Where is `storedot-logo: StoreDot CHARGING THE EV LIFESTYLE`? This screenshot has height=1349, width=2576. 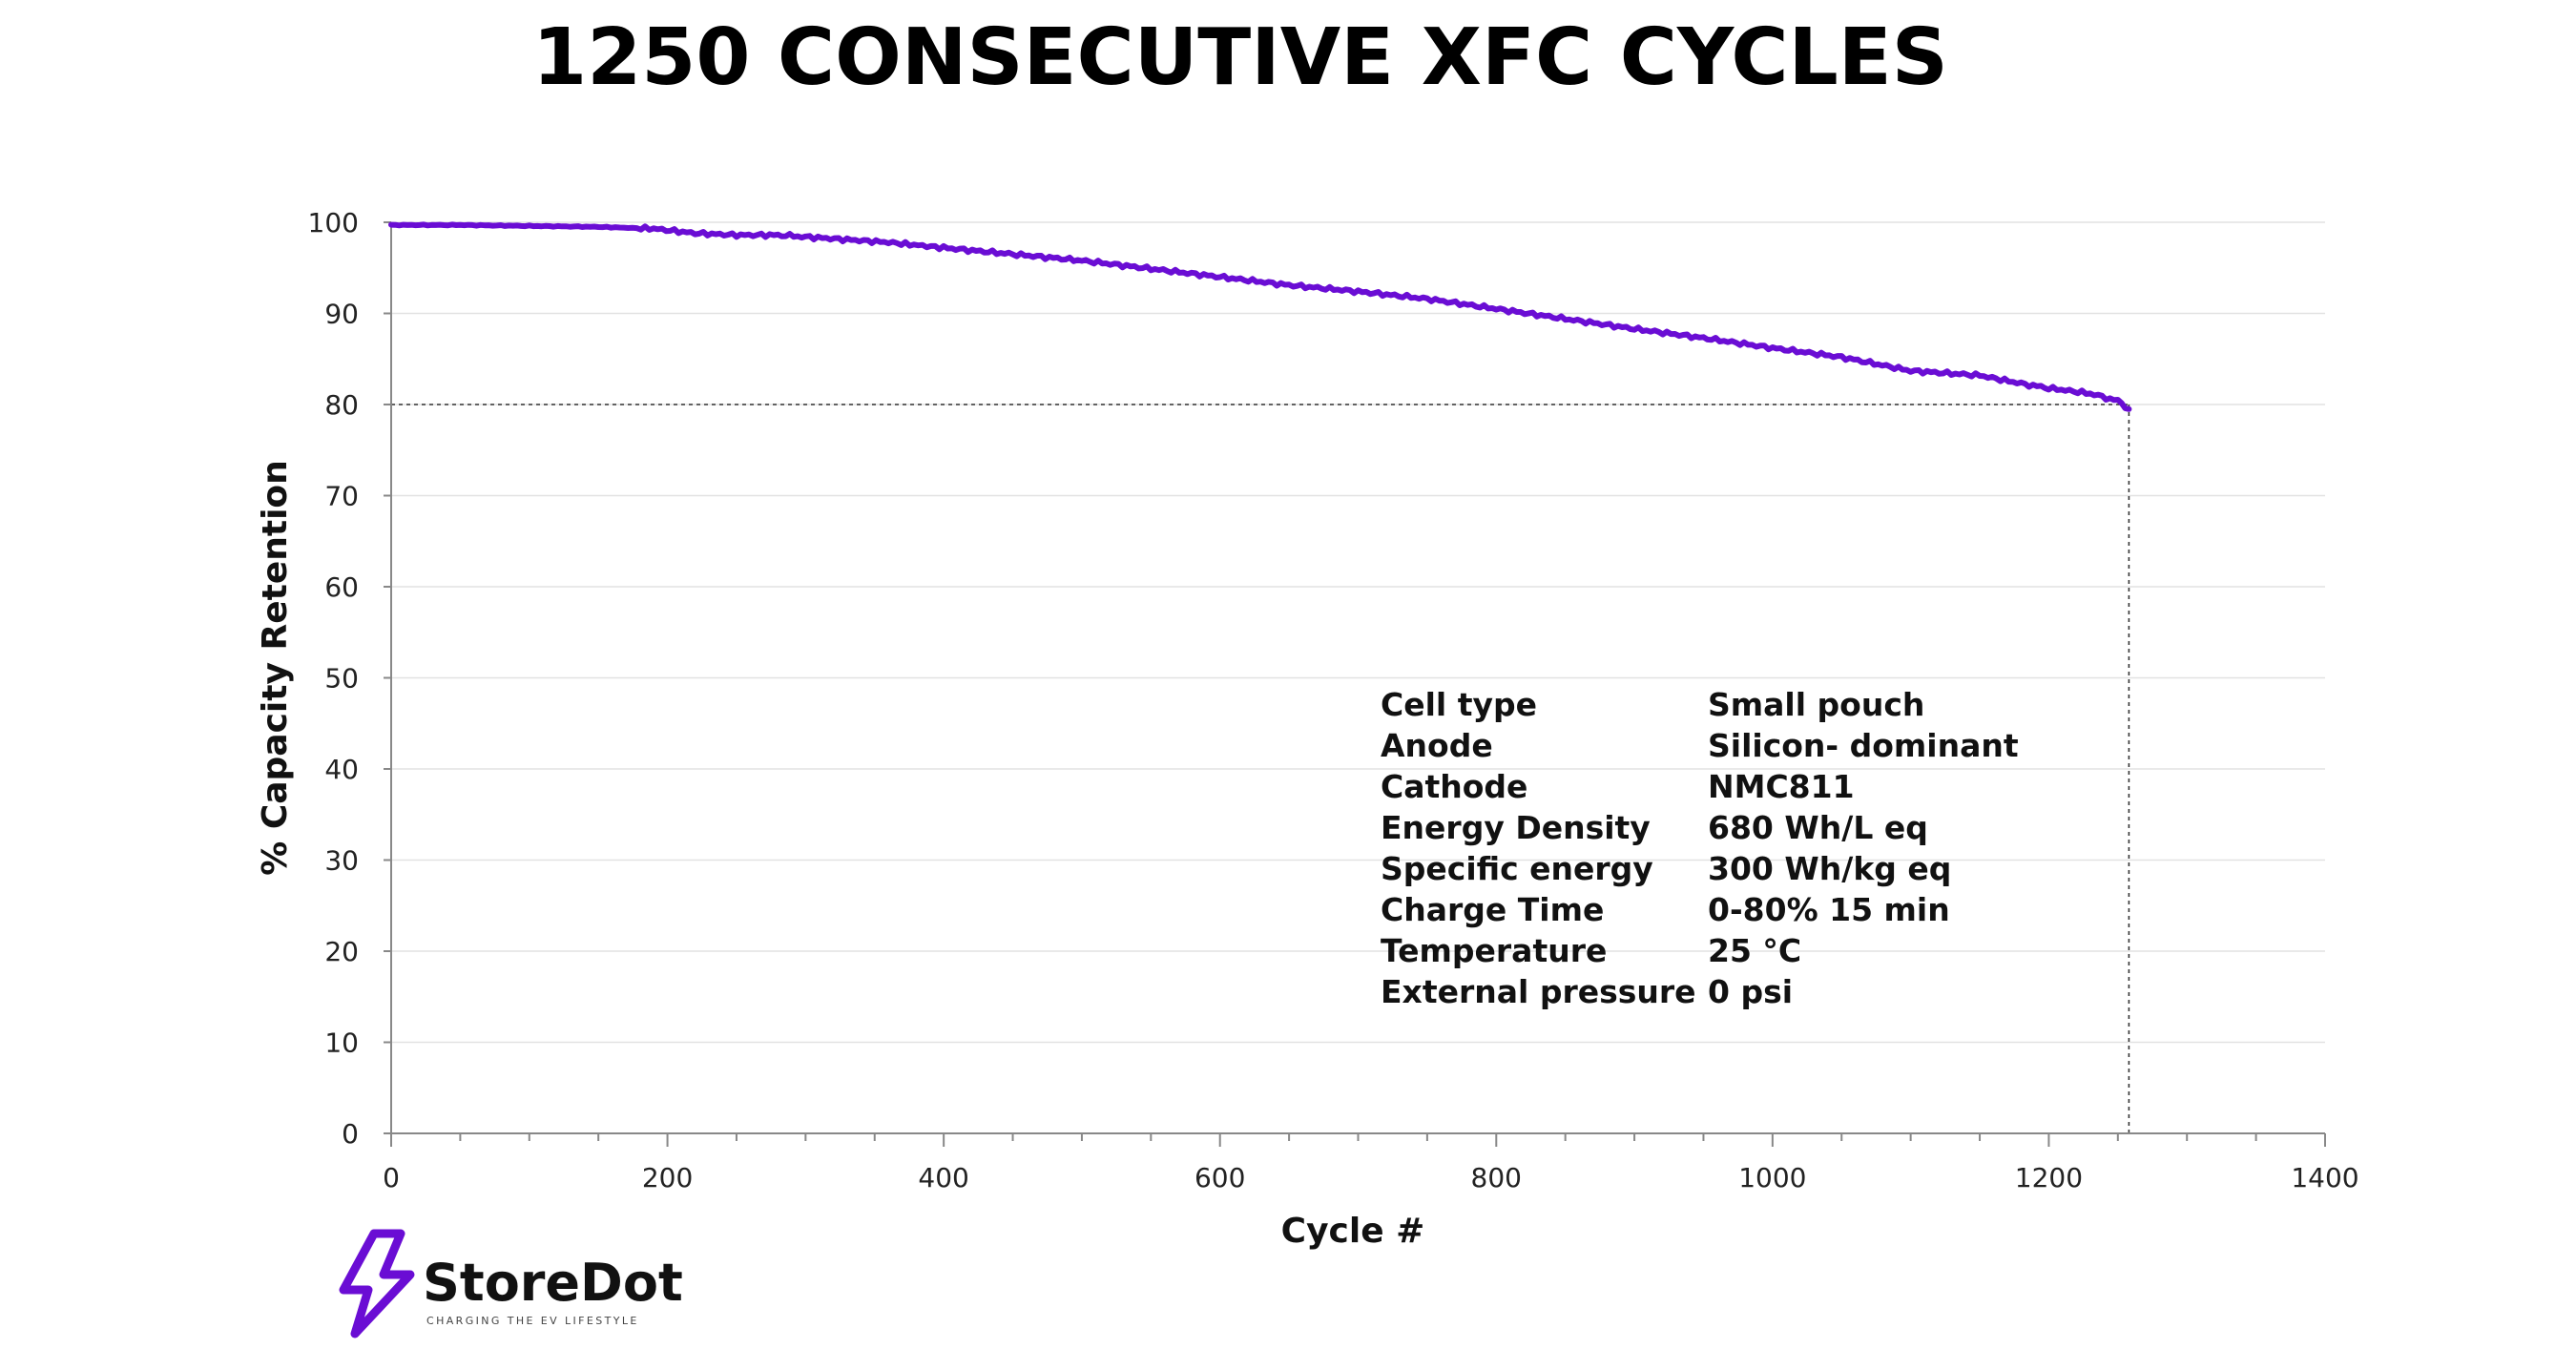 storedot-logo: StoreDot CHARGING THE EV LIFESTYLE is located at coordinates (511, 1284).